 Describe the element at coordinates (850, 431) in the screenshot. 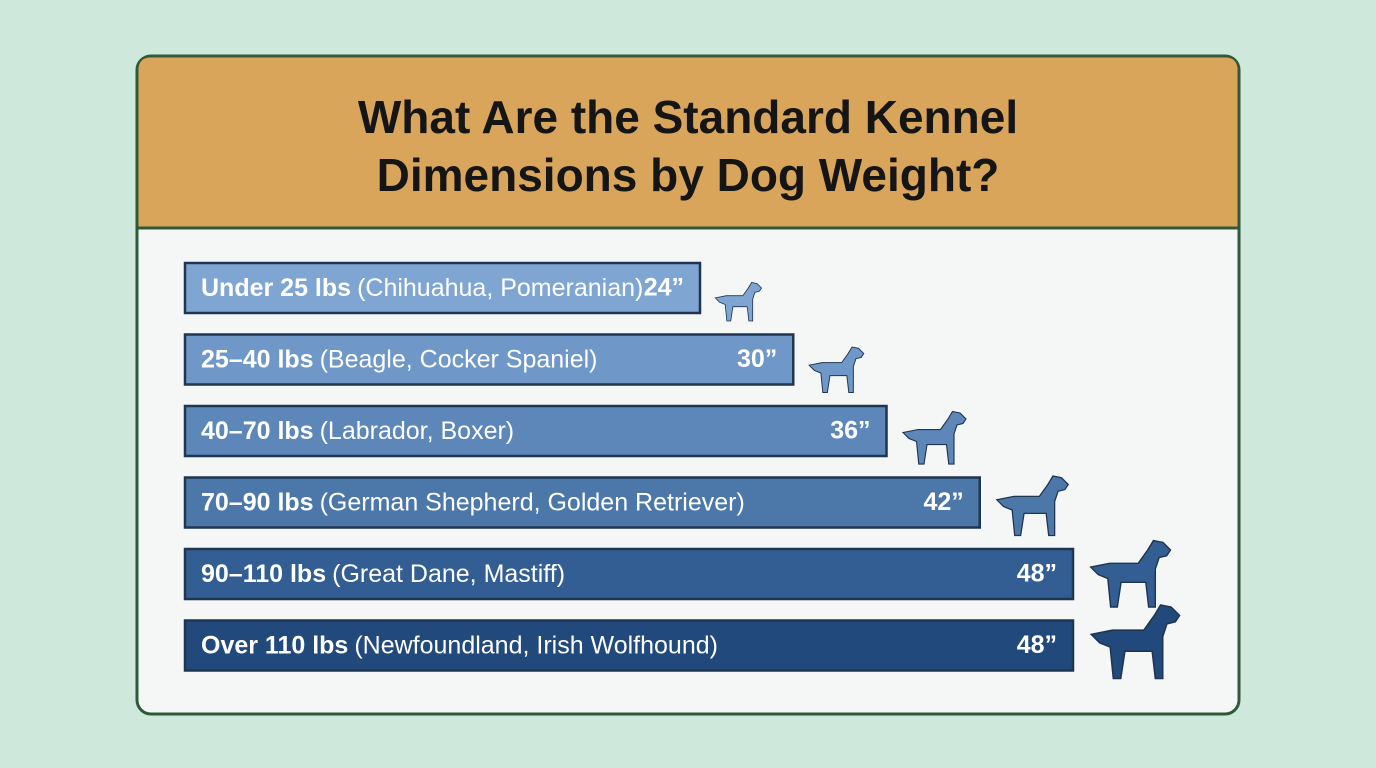

I see `value-label: 36”` at that location.